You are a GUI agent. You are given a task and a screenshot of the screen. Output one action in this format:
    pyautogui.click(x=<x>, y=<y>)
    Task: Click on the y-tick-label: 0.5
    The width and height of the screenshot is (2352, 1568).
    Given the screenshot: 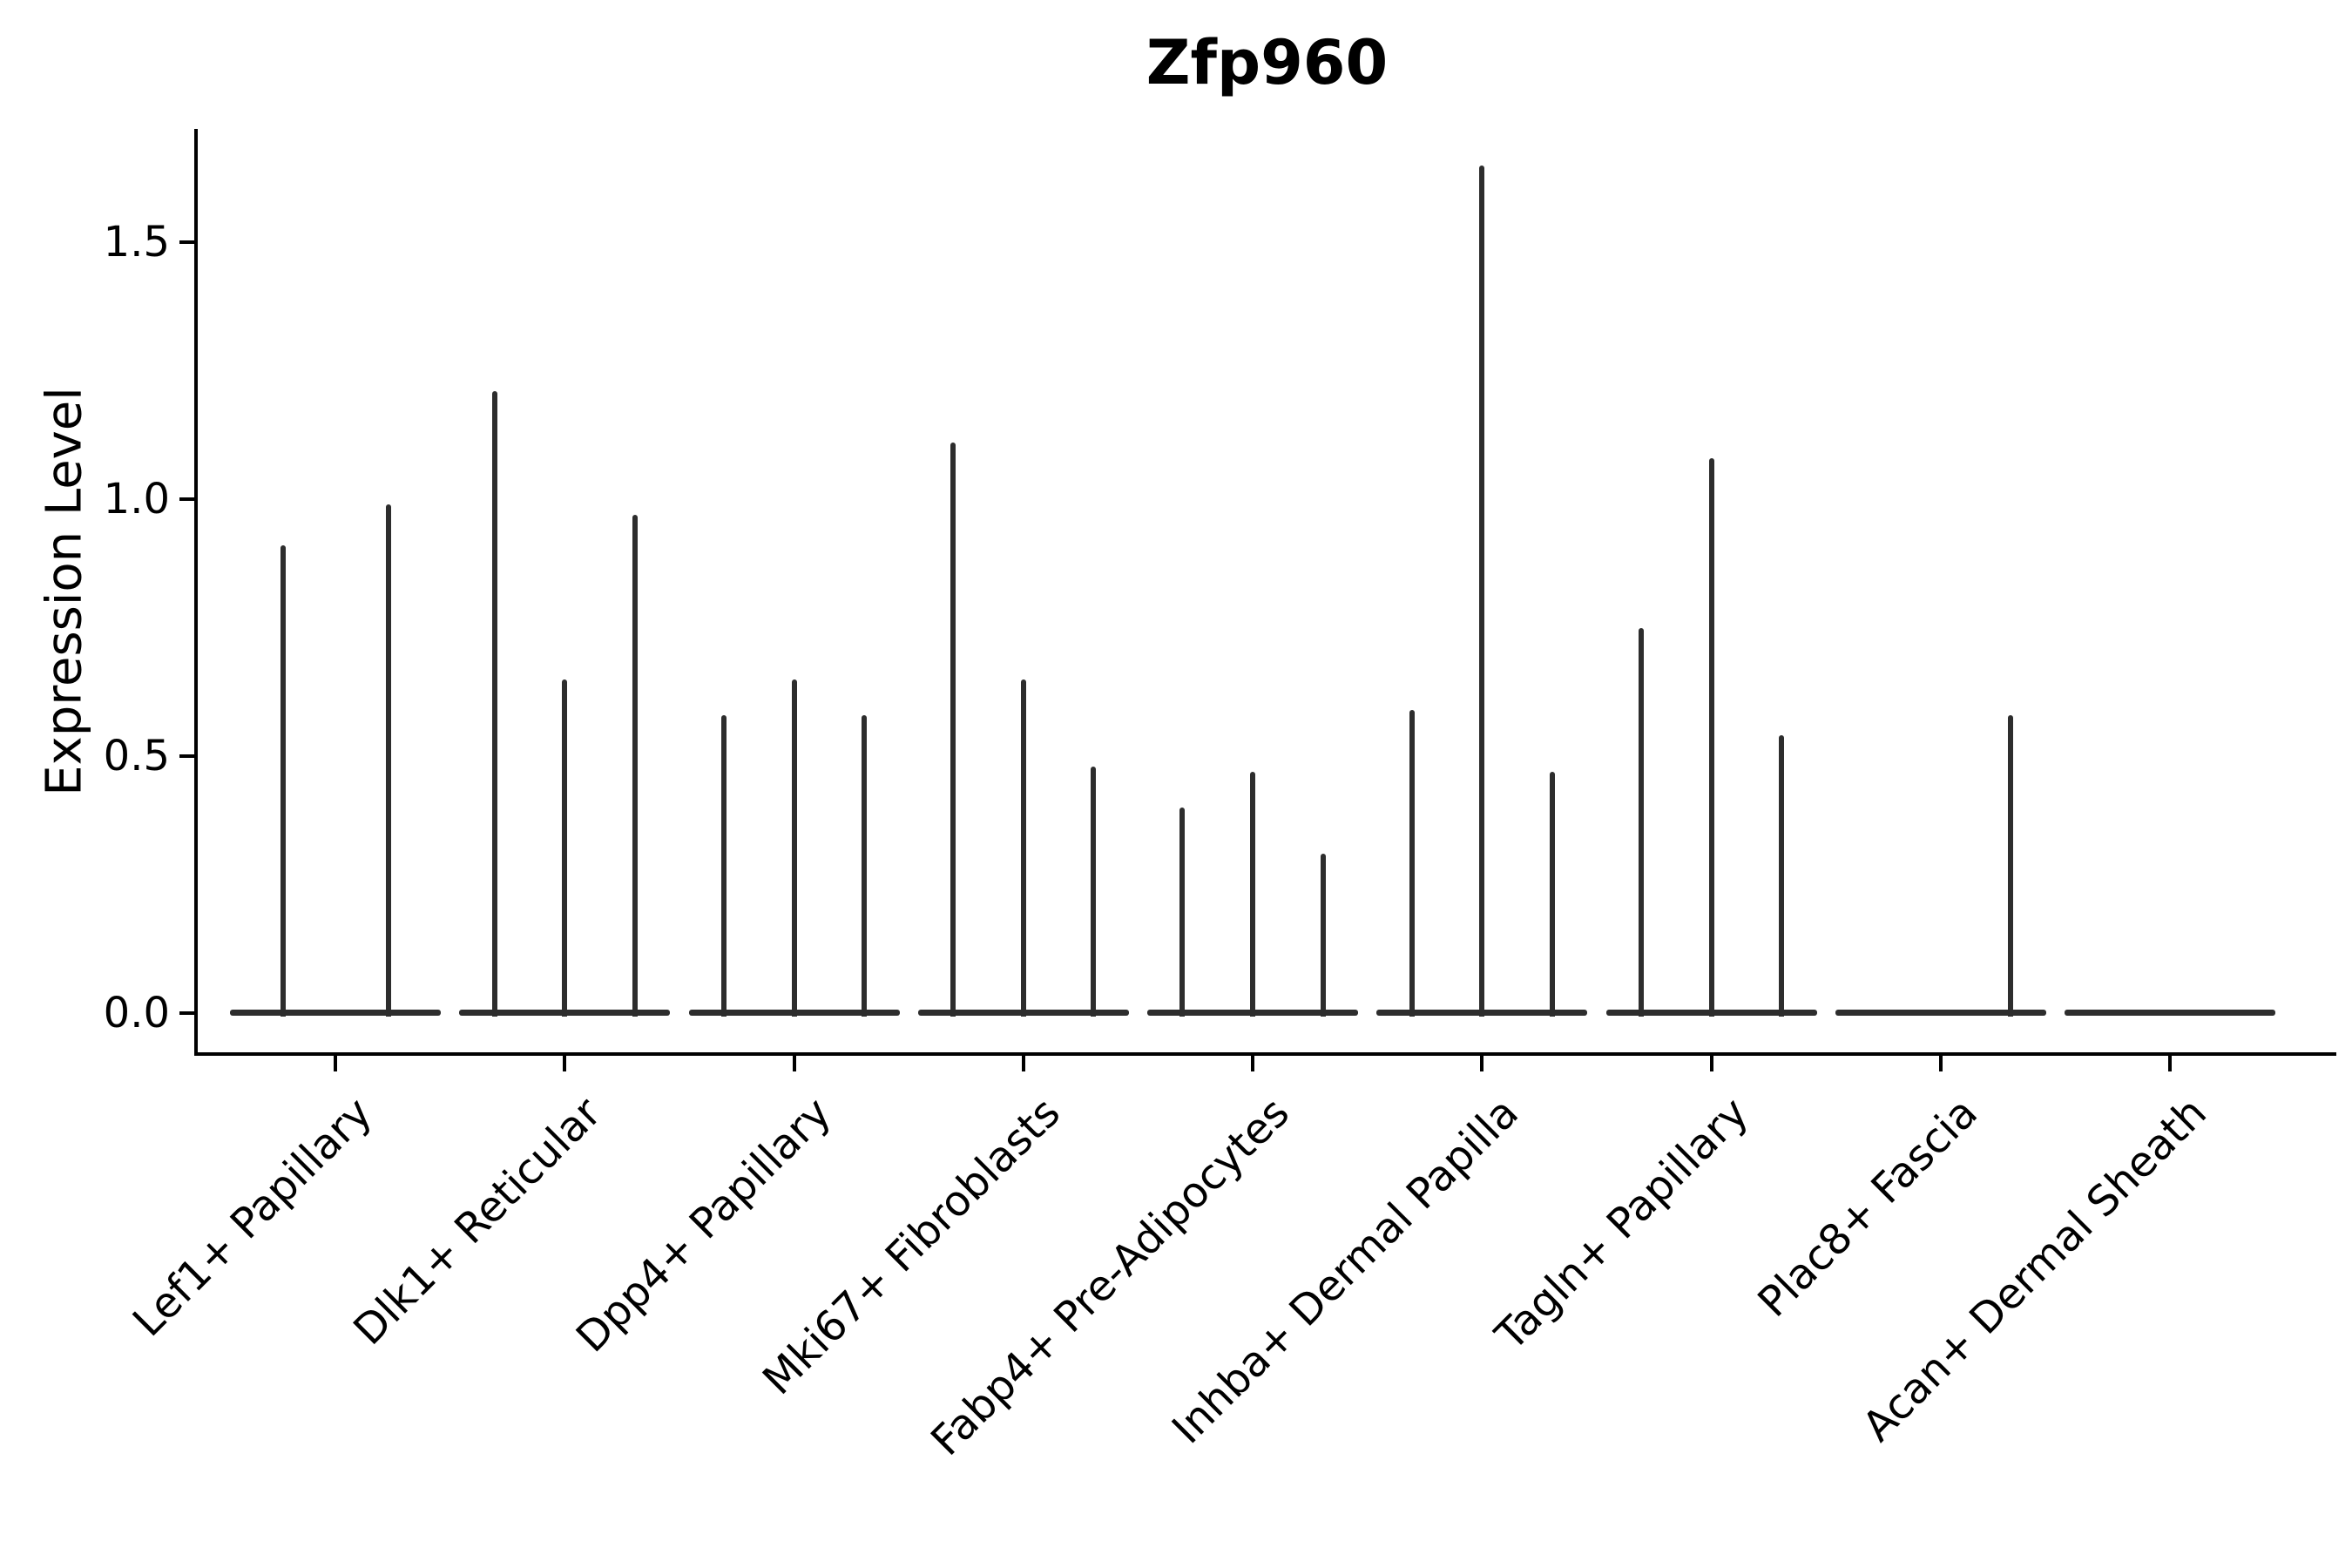 What is the action you would take?
    pyautogui.click(x=136, y=756)
    